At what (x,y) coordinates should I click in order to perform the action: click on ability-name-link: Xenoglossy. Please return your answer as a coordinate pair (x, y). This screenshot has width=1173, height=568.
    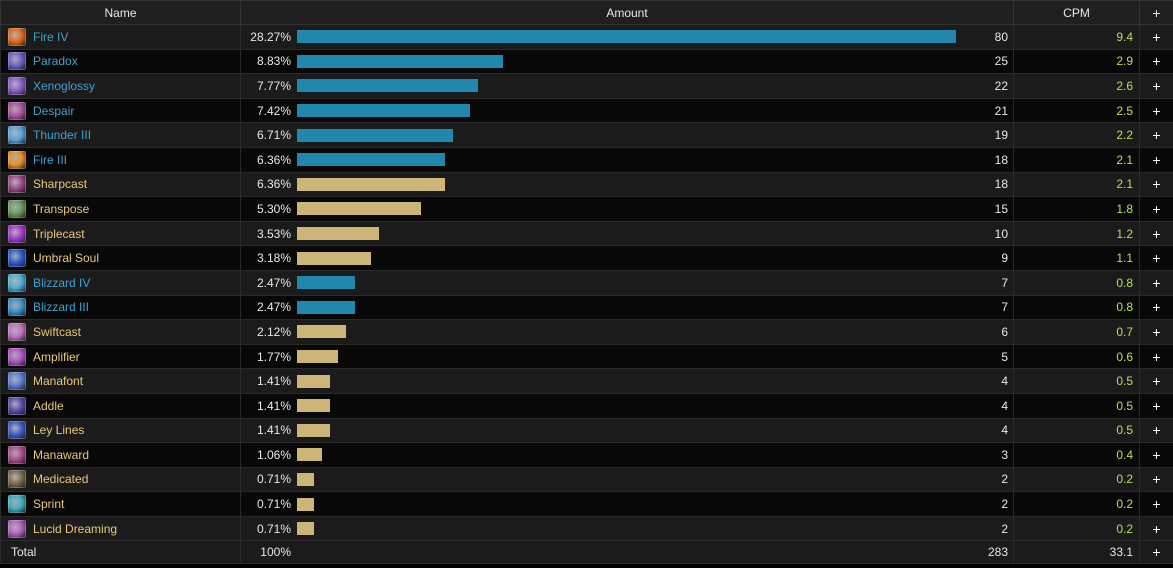
    Looking at the image, I should click on (64, 85).